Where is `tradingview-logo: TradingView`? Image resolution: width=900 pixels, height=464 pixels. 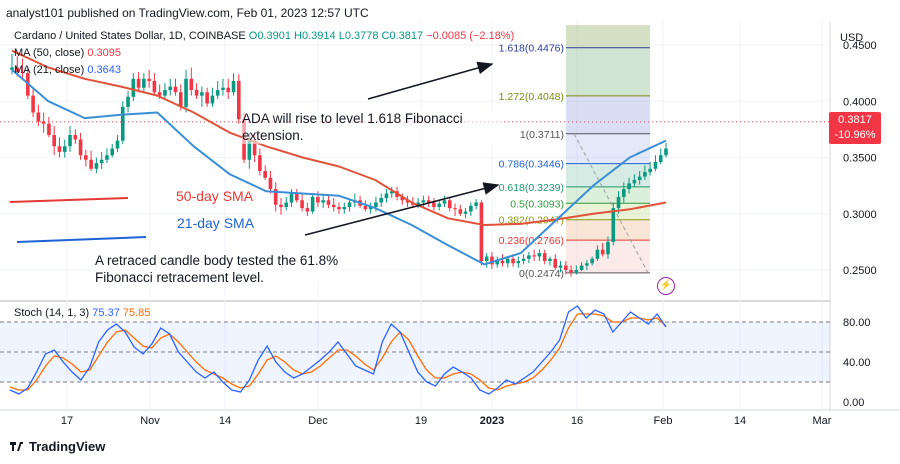
tradingview-logo: TradingView is located at coordinates (57, 446).